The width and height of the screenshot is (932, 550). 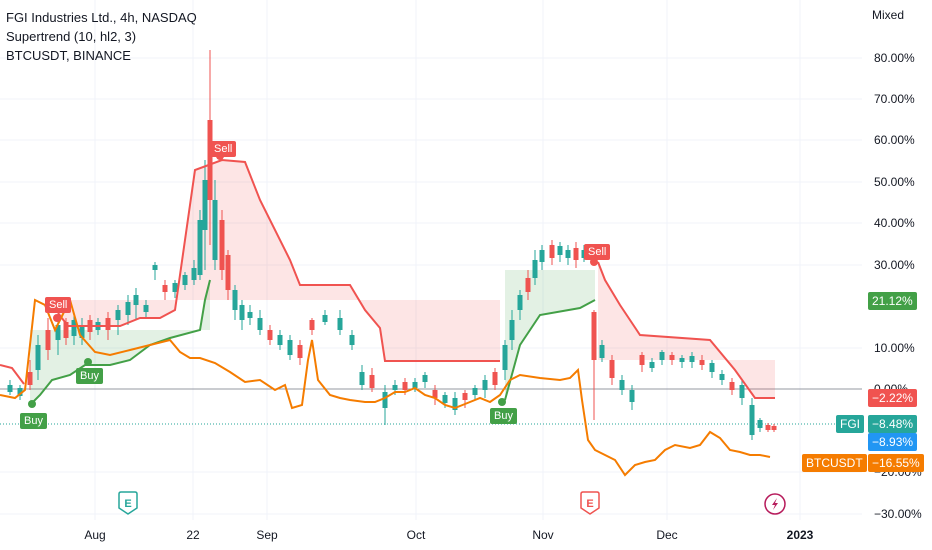 I want to click on btc-price-tag: −16.55%, so click(x=896, y=463).